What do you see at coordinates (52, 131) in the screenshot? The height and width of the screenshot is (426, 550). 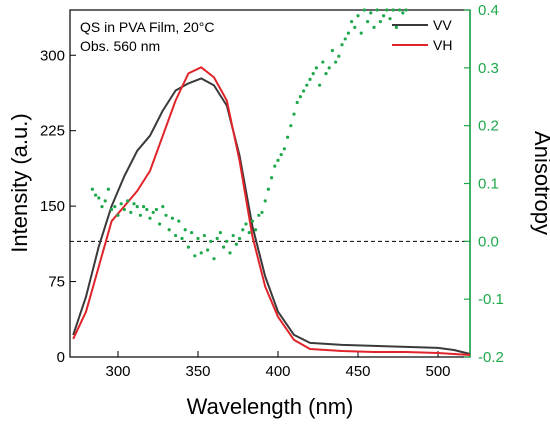 I see `y-left-tick-label: 225` at bounding box center [52, 131].